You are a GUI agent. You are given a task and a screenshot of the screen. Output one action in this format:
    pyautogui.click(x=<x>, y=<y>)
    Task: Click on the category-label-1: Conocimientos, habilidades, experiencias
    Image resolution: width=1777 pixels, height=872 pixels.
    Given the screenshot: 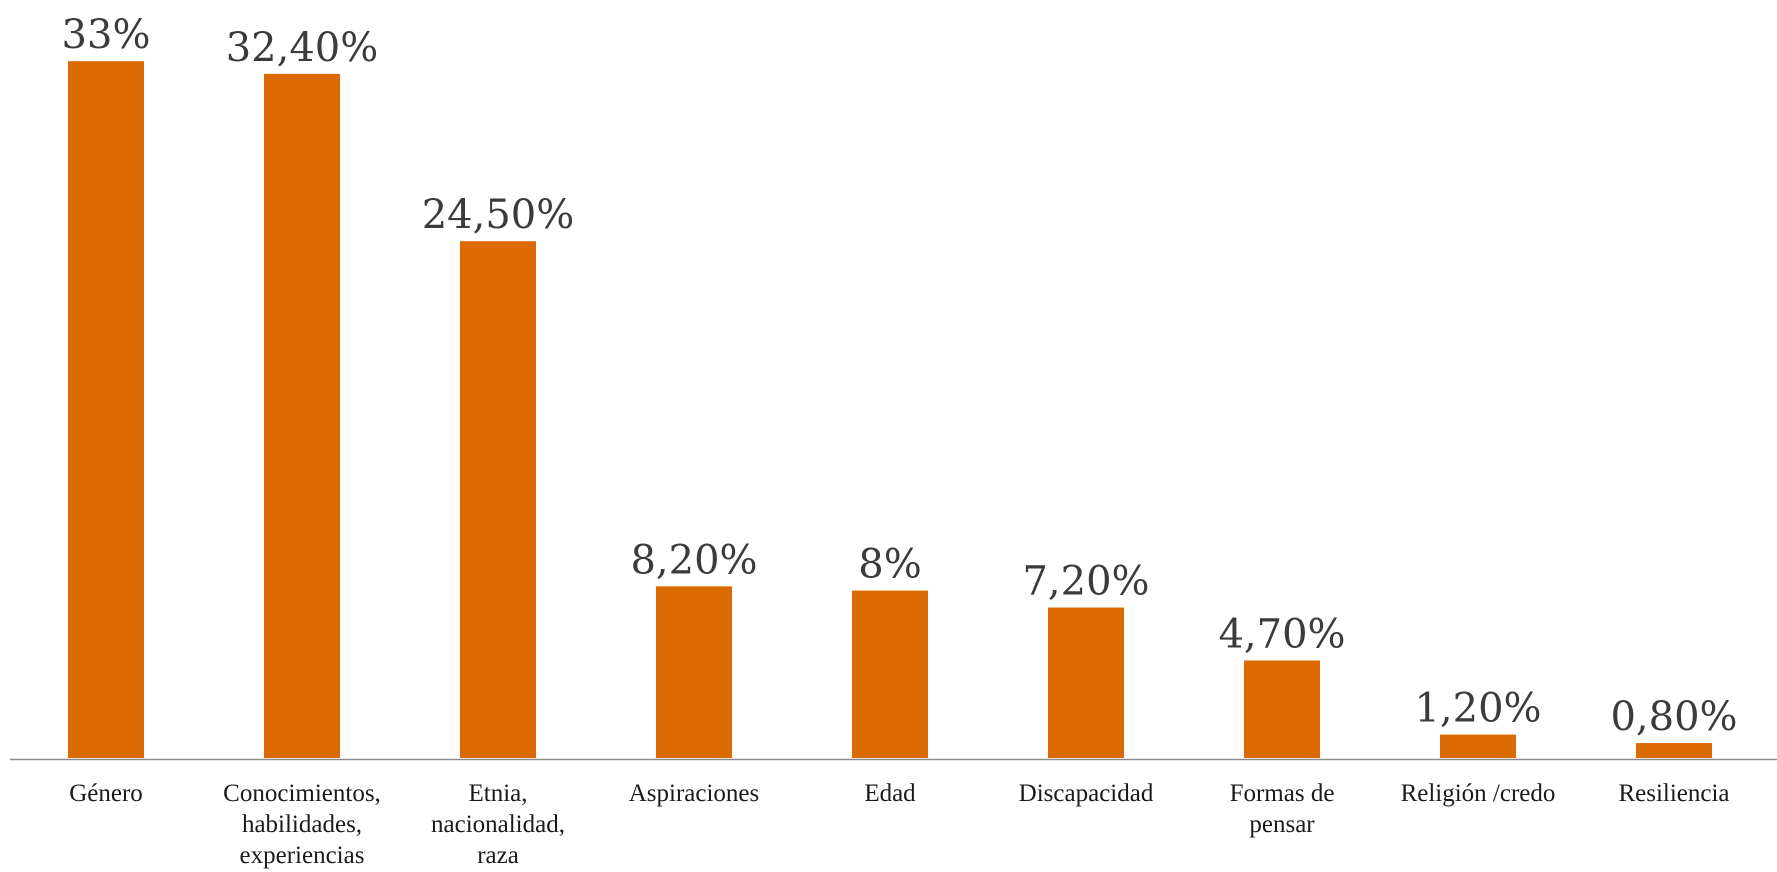 What is the action you would take?
    pyautogui.click(x=302, y=824)
    